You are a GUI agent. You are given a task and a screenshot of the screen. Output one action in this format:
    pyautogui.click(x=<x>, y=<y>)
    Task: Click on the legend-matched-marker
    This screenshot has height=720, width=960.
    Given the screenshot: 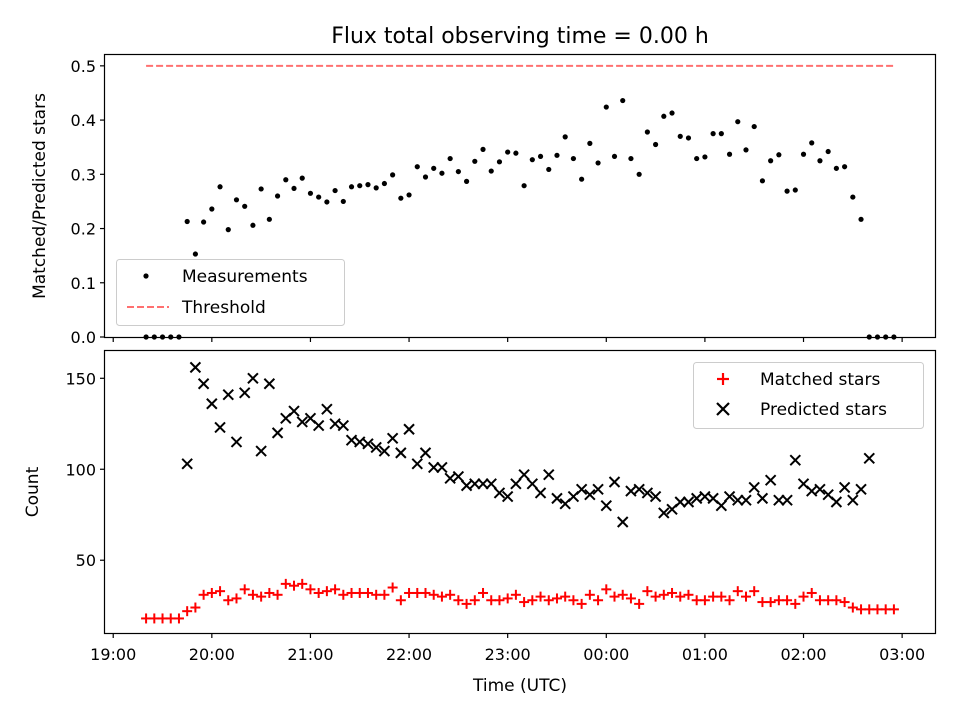 What is the action you would take?
    pyautogui.click(x=723, y=379)
    